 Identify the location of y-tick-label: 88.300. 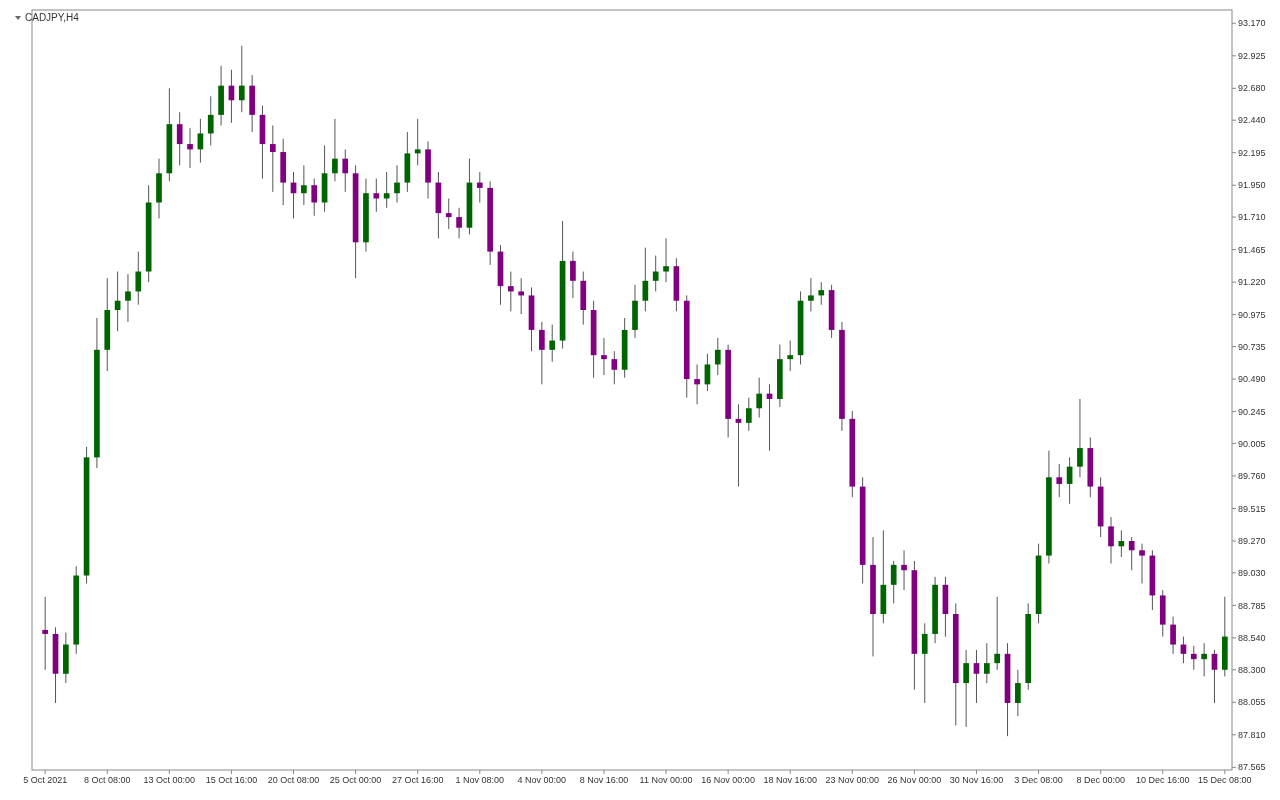
(1252, 669).